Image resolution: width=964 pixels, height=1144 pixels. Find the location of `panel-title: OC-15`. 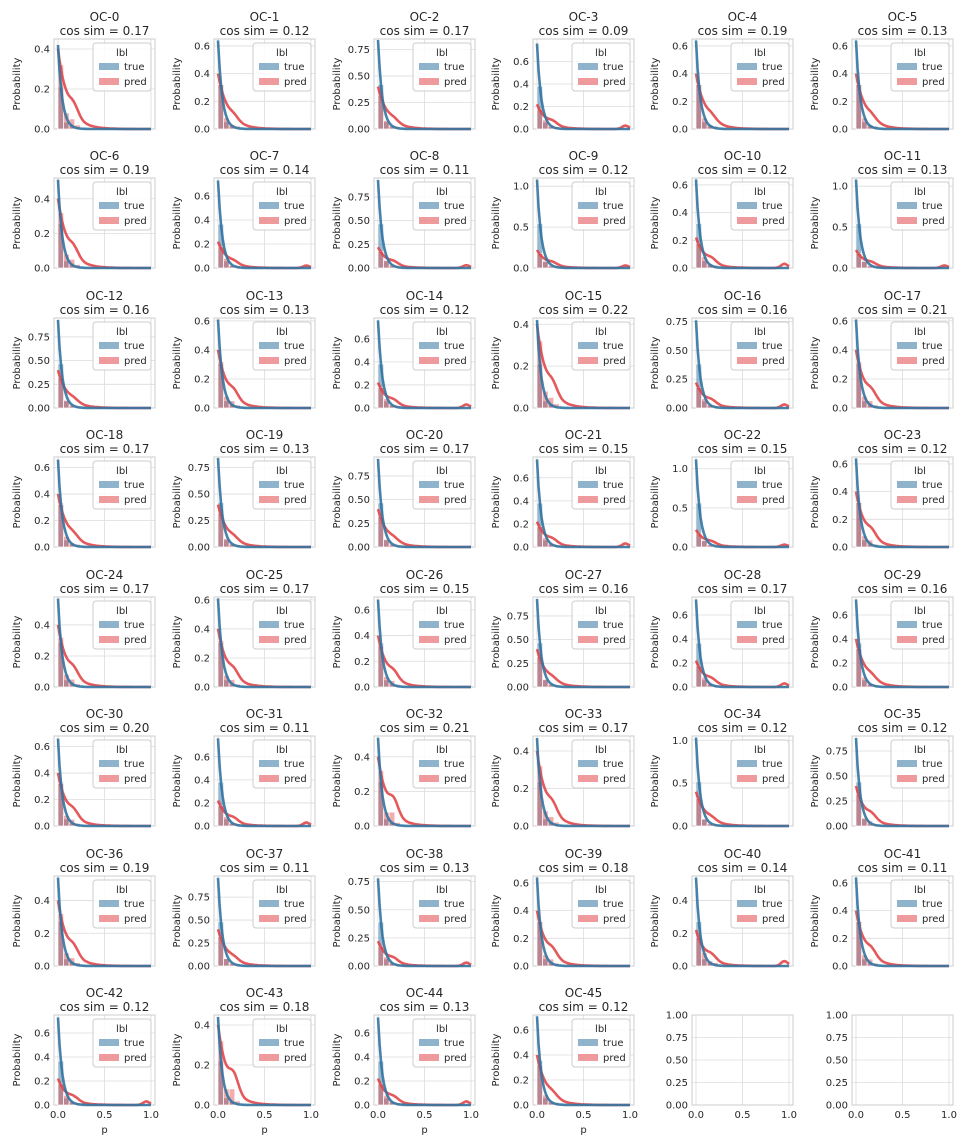

panel-title: OC-15 is located at coordinates (583, 296).